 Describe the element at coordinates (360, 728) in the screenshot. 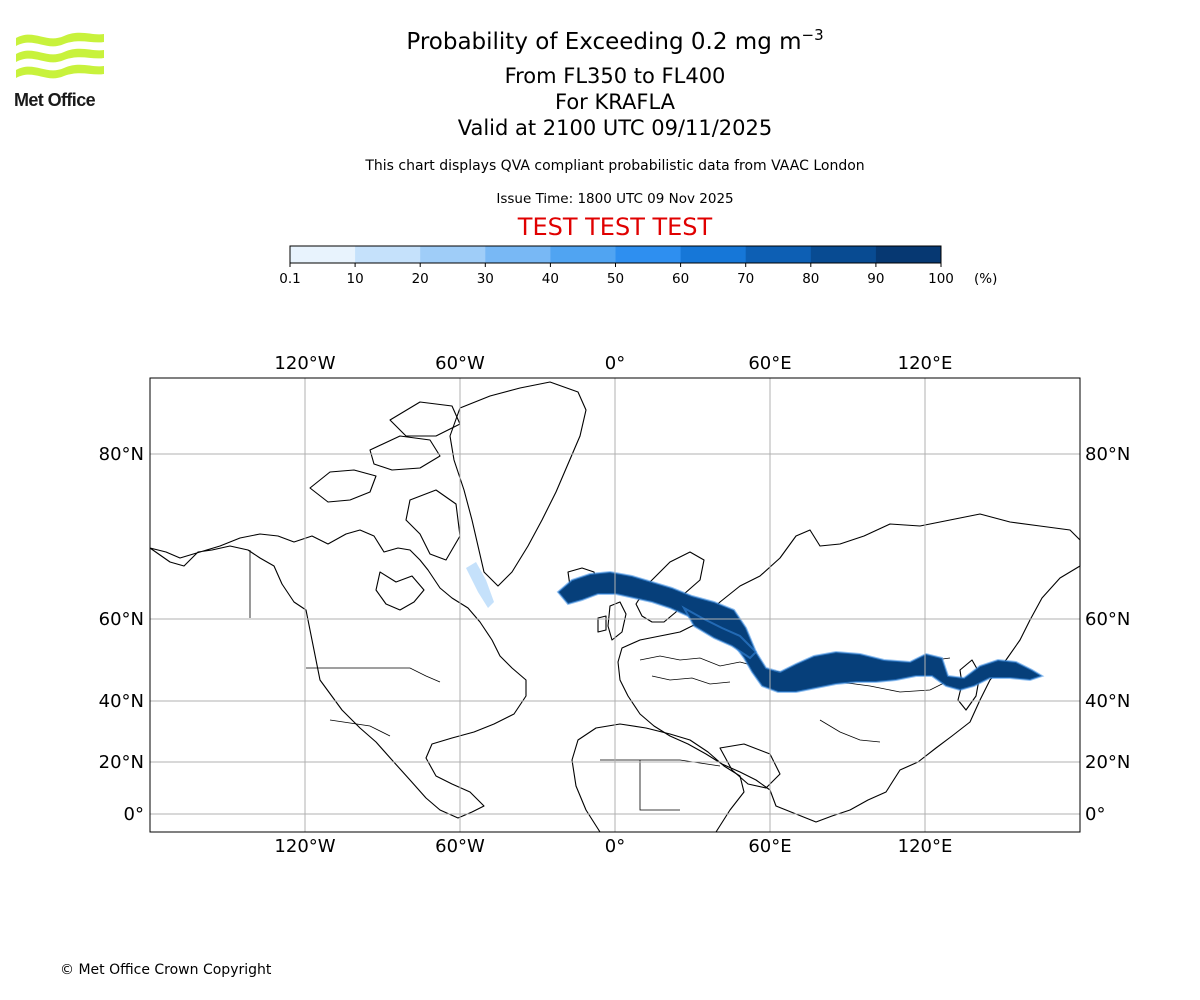

I see `border-us-mexico` at that location.